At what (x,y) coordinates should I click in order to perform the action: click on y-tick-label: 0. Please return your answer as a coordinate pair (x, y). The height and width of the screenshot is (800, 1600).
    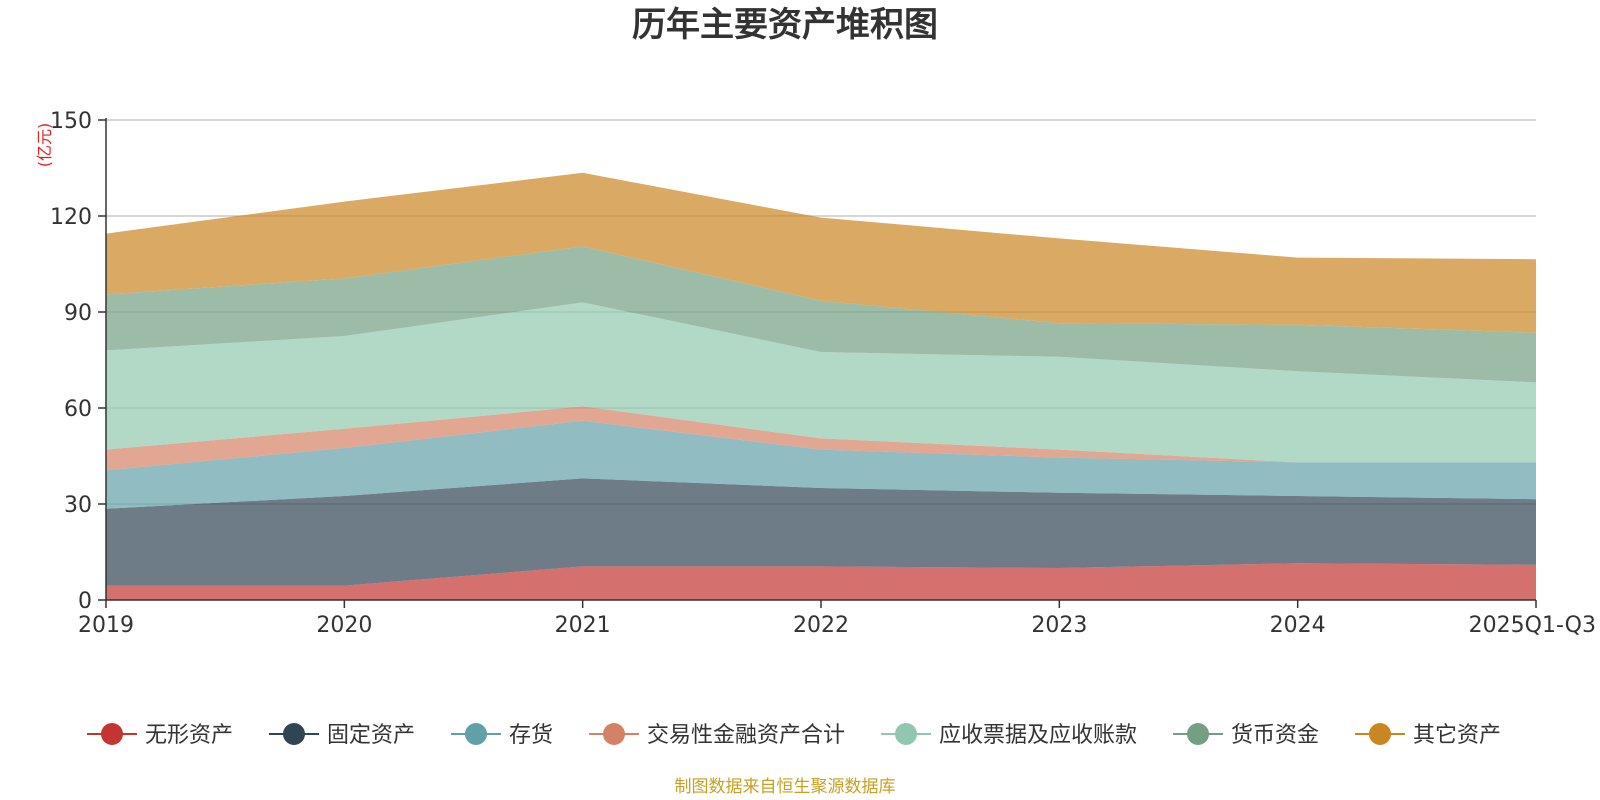
    Looking at the image, I should click on (85, 601).